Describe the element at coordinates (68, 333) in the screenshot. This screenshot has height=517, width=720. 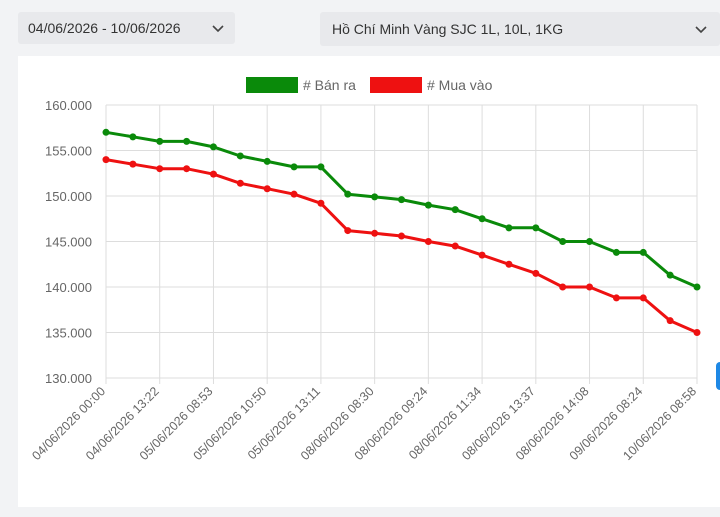
I see `y-tick-label: 135.000` at that location.